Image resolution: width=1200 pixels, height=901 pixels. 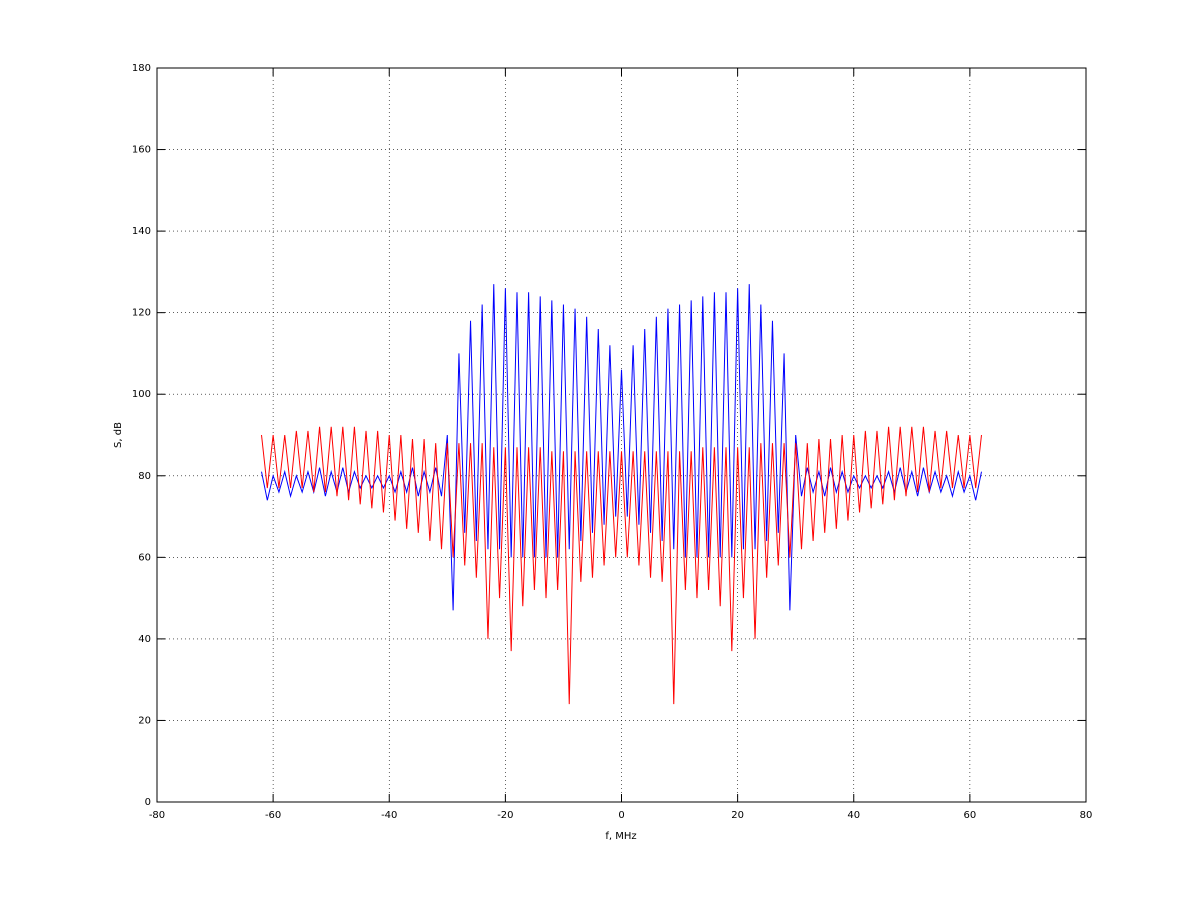 What do you see at coordinates (118, 435) in the screenshot?
I see `y-axis-label: S, dB` at bounding box center [118, 435].